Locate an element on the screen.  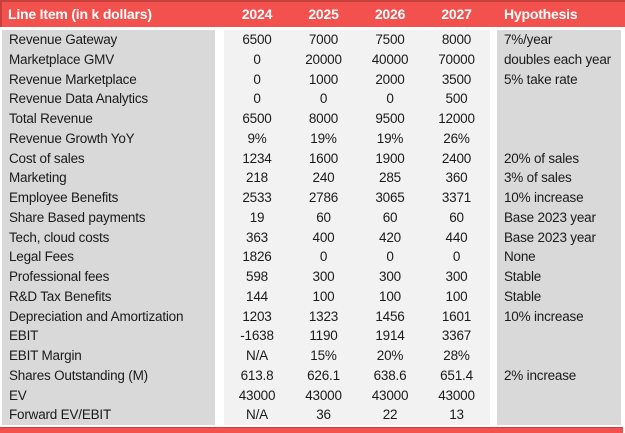
row-label-cell: Forward EV/EBIT is located at coordinates (108, 415).